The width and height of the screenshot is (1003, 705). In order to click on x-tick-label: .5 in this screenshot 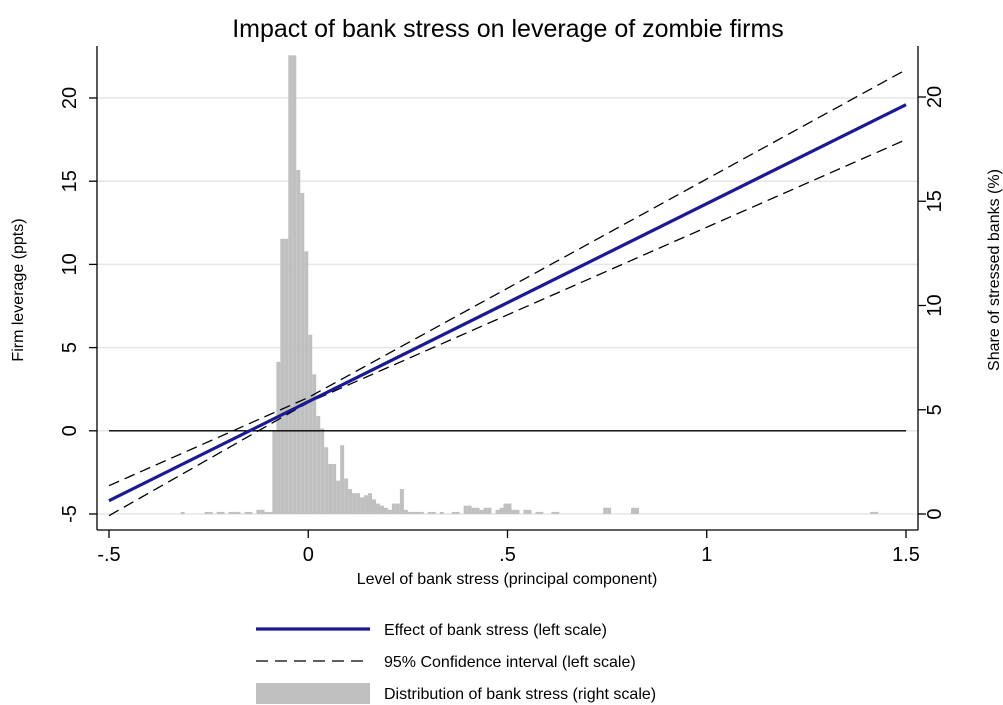, I will do `click(507, 555)`.